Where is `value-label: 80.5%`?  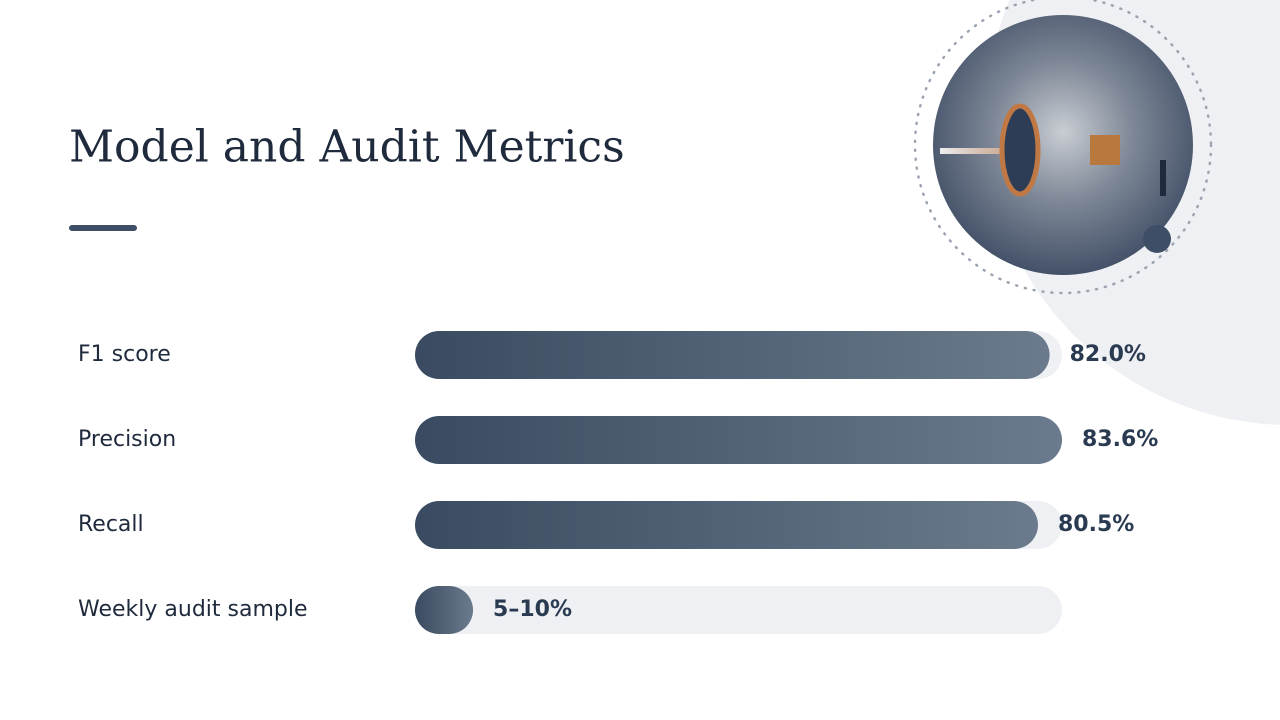
value-label: 80.5% is located at coordinates (1096, 524).